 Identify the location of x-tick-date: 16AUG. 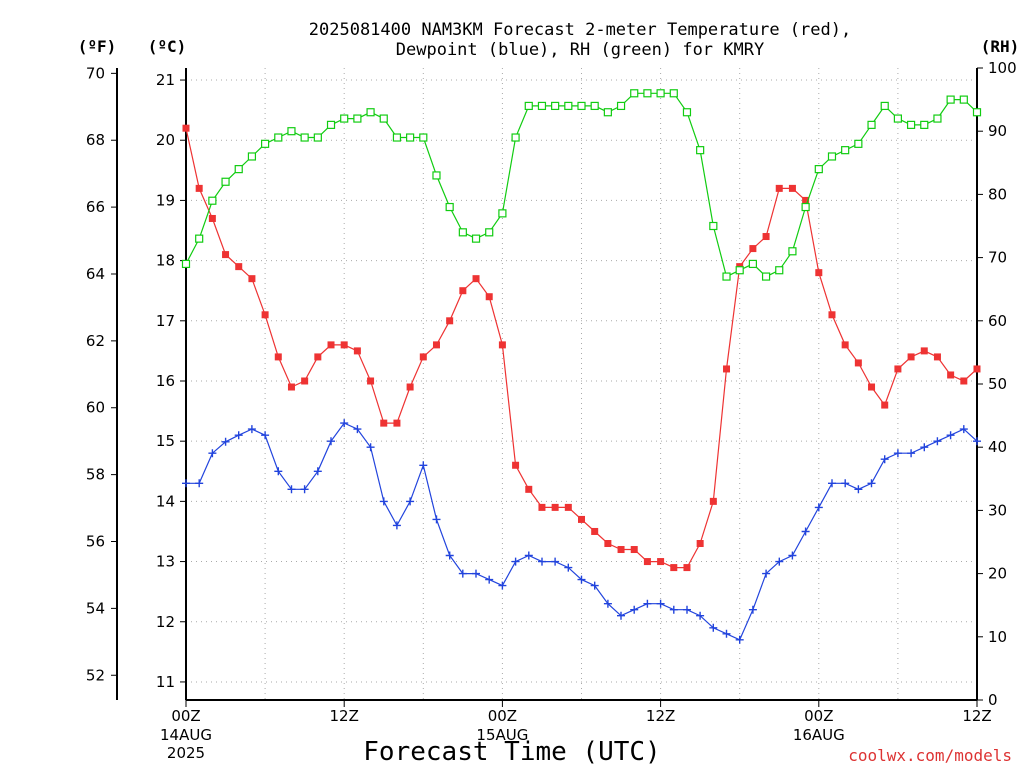
(819, 735).